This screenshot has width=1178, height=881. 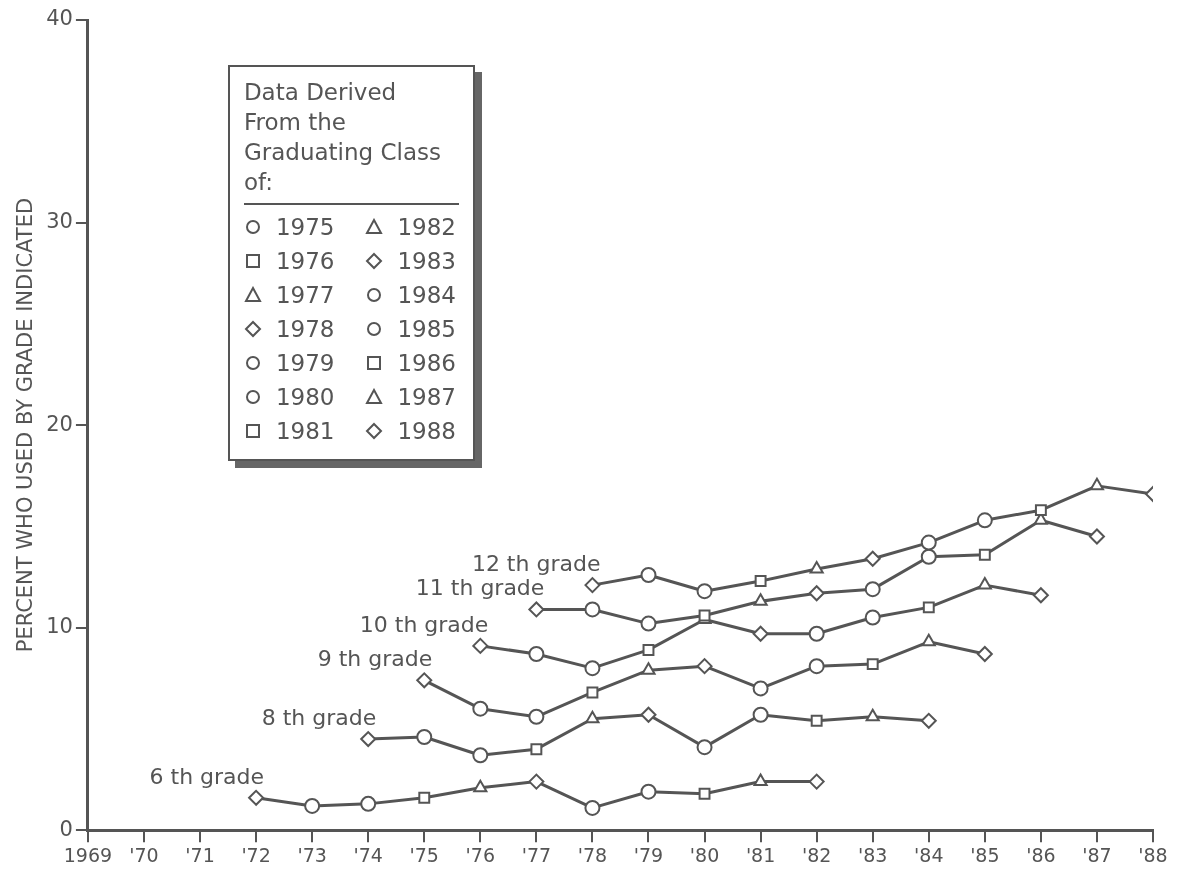 I want to click on x-tick-label: '70, so click(x=144, y=854).